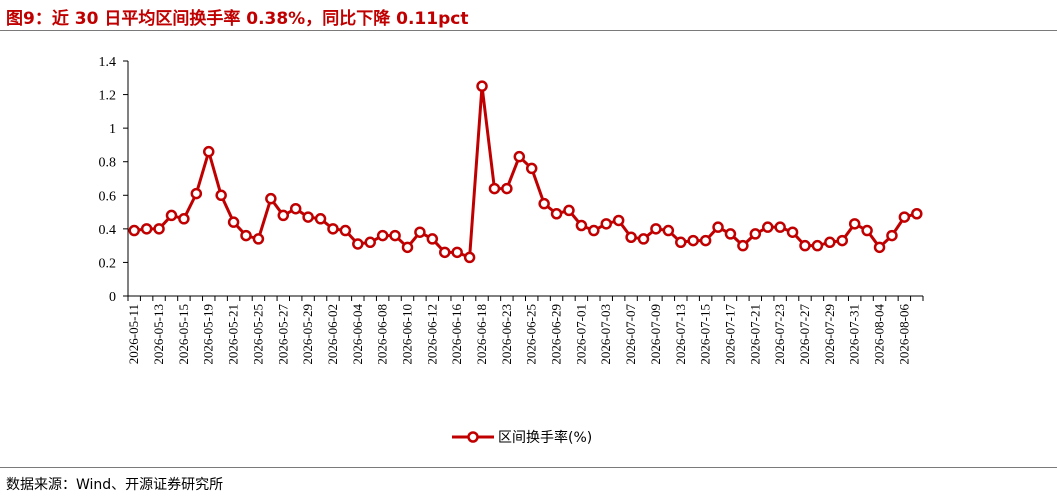 Image resolution: width=1057 pixels, height=498 pixels. I want to click on x-tick-label: 2026-07-17, so click(729, 334).